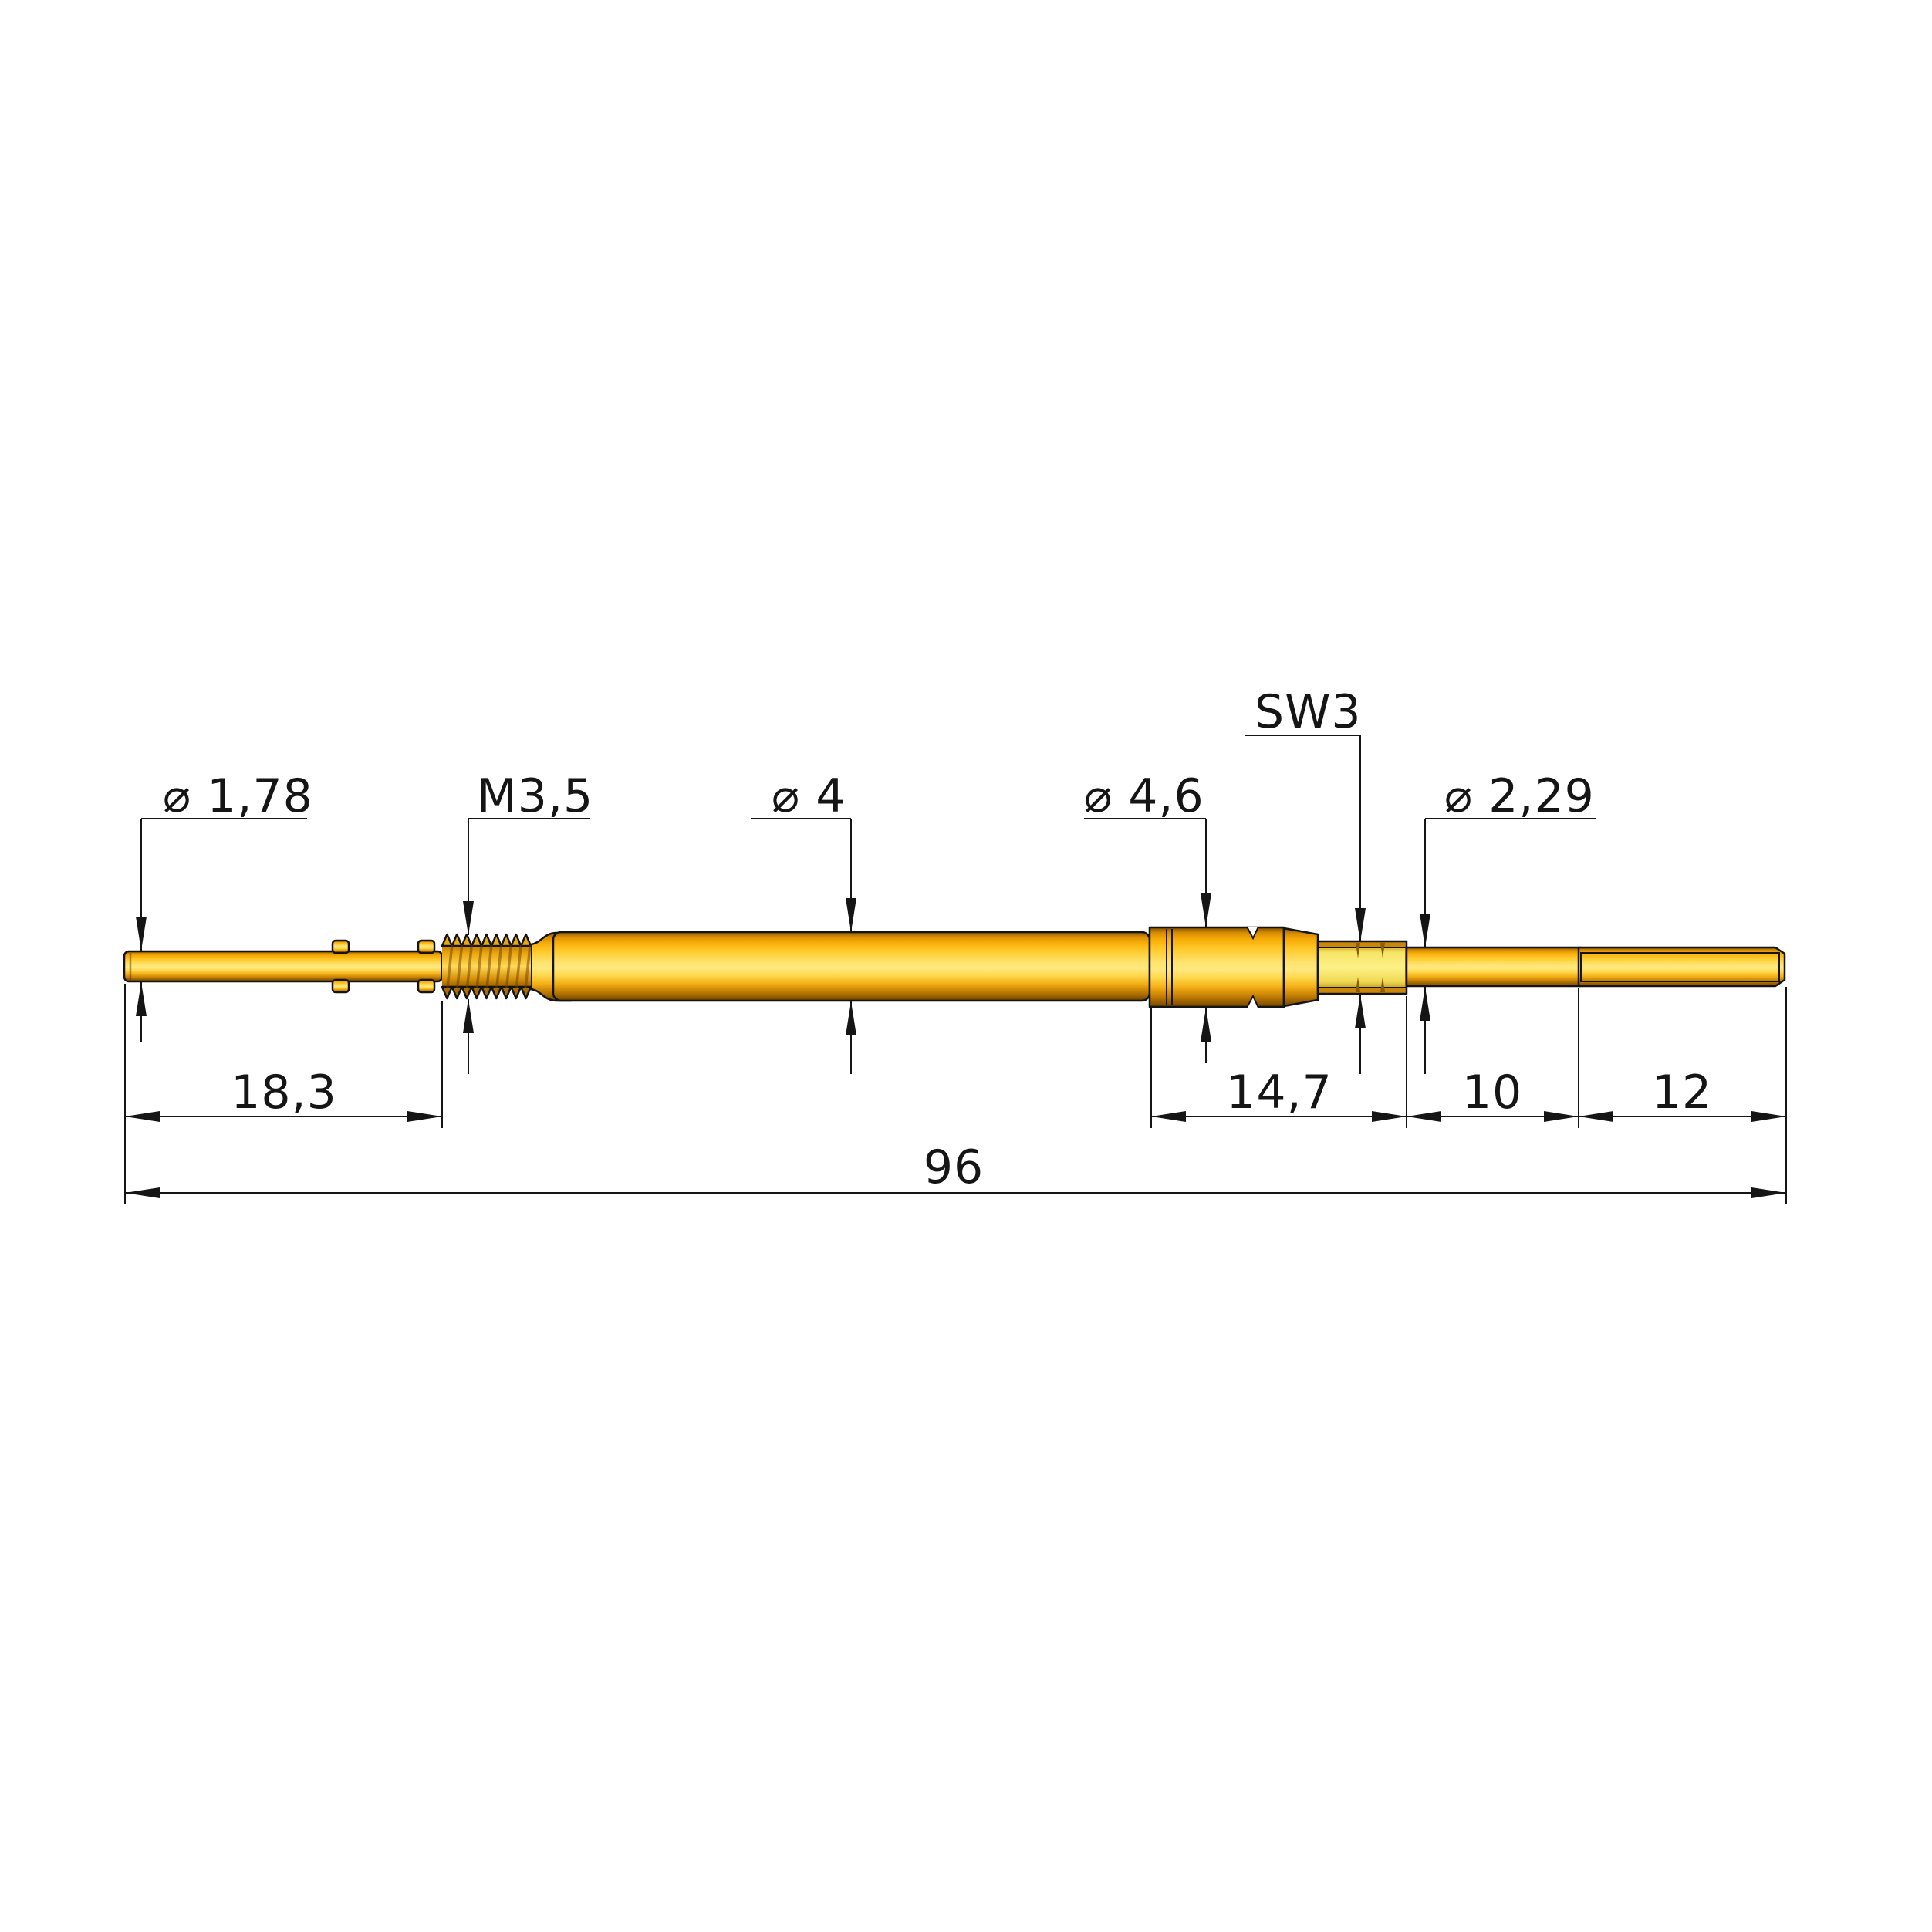 The image size is (1932, 1932). I want to click on probe-cone, so click(1300, 968).